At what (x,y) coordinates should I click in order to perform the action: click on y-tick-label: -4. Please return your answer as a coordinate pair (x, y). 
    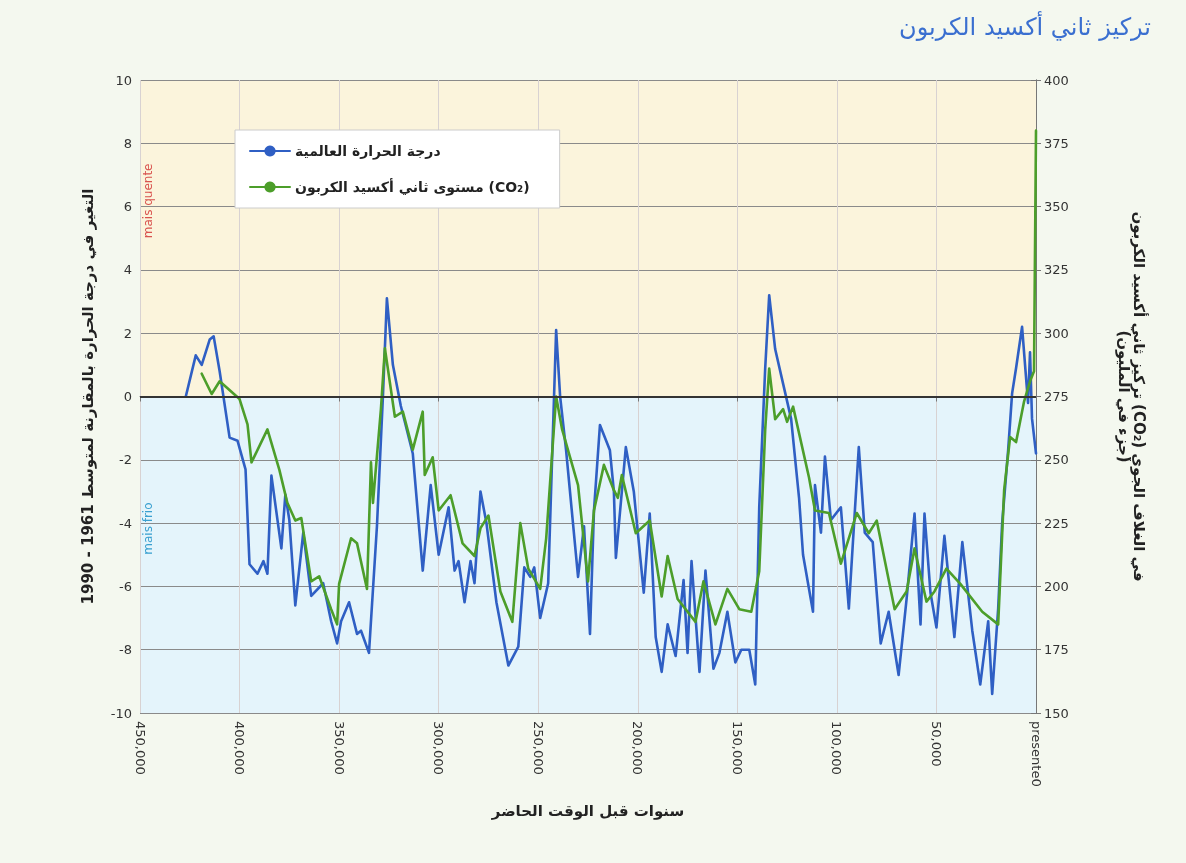
    Looking at the image, I should click on (125, 523).